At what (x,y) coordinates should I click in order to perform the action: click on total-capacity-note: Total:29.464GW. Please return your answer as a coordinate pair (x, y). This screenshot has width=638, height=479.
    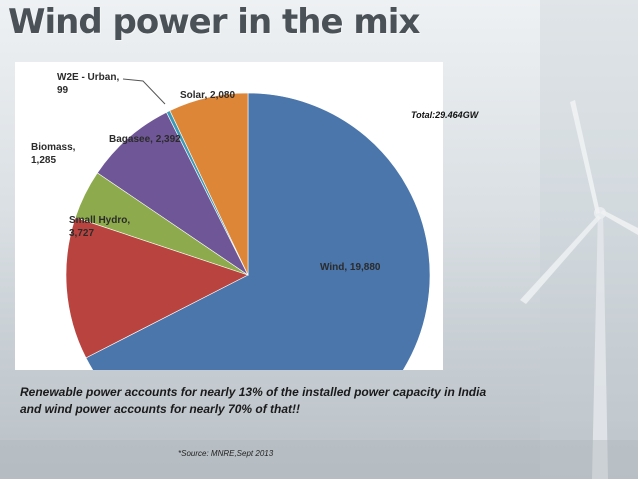
    Looking at the image, I should click on (445, 115).